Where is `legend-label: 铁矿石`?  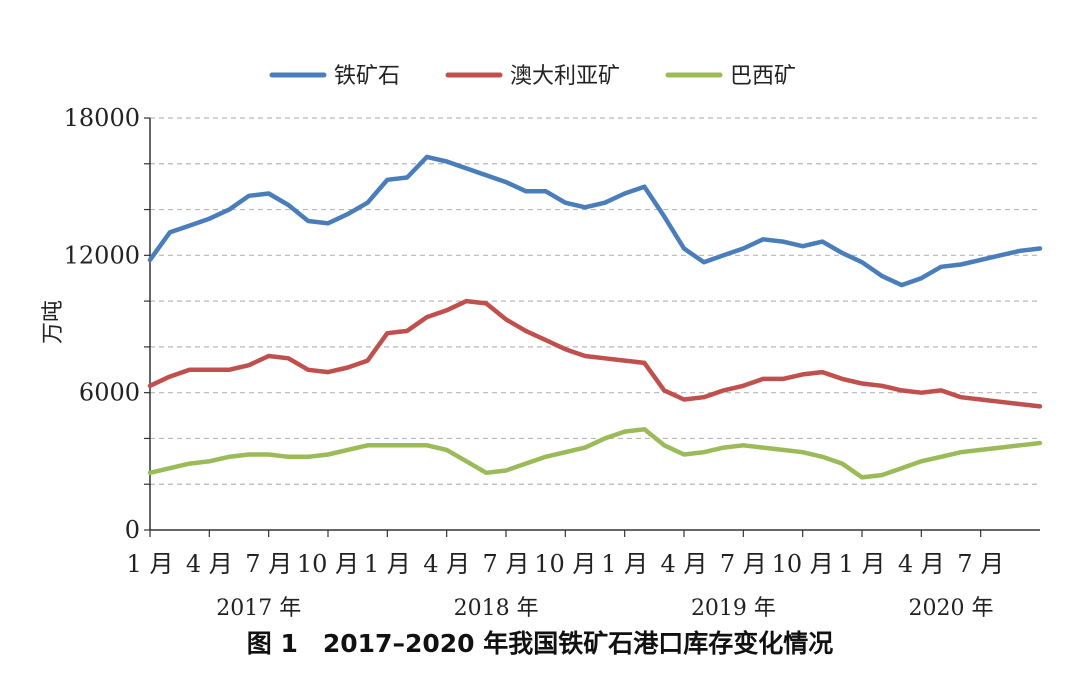
legend-label: 铁矿石 is located at coordinates (367, 76).